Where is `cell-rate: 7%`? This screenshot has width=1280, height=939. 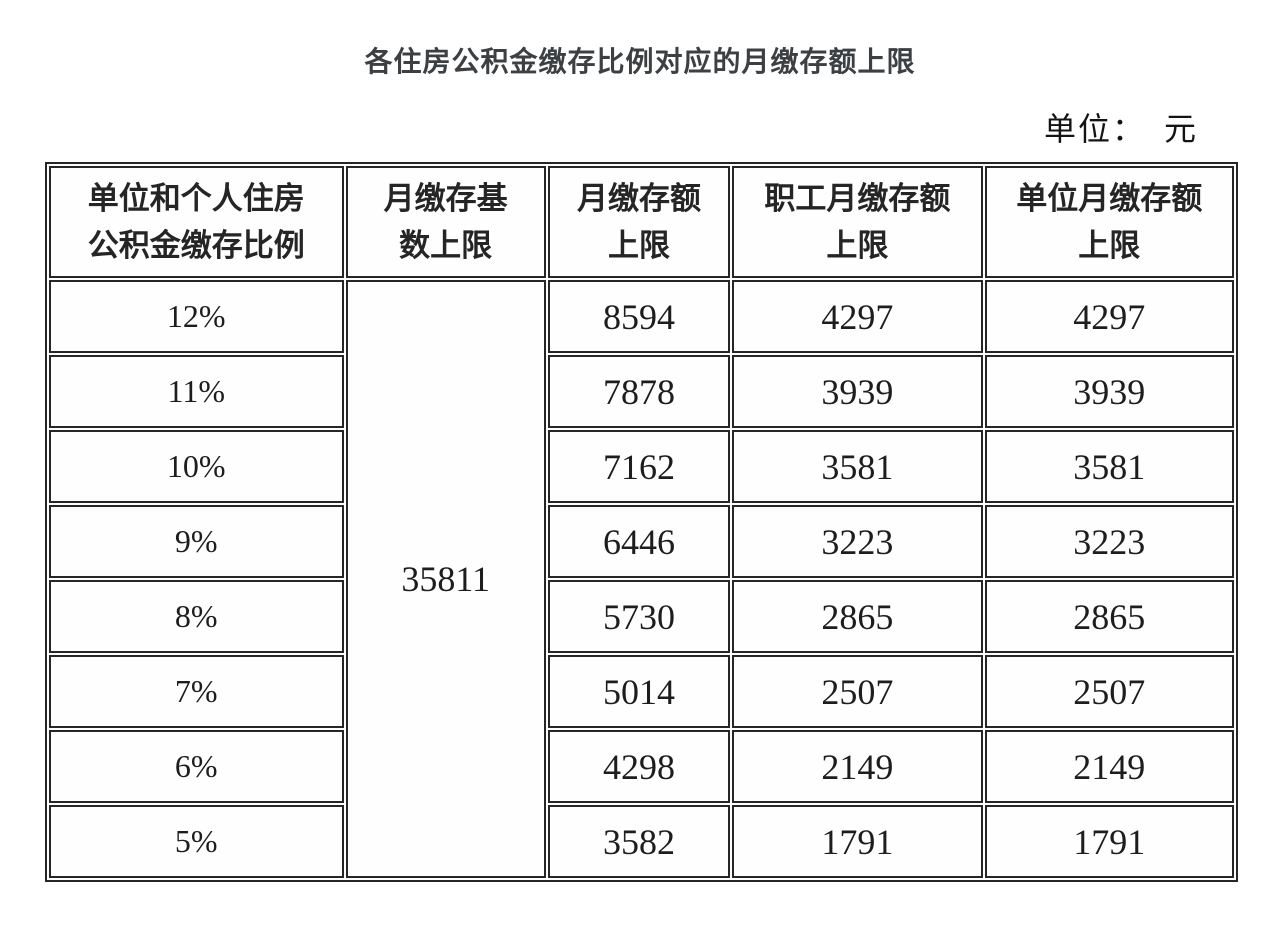 cell-rate: 7% is located at coordinates (196, 691).